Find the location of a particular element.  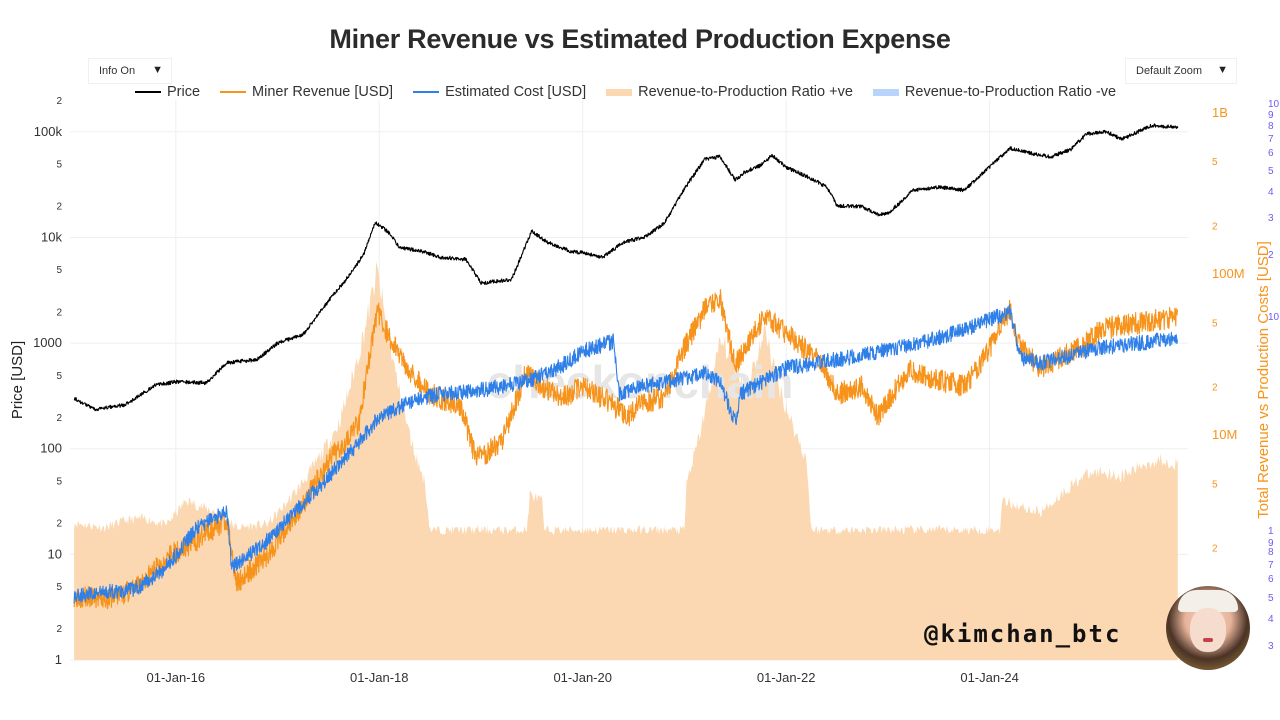

legend-item-estimated-cost: Estimated Cost [USD] is located at coordinates (499, 92).